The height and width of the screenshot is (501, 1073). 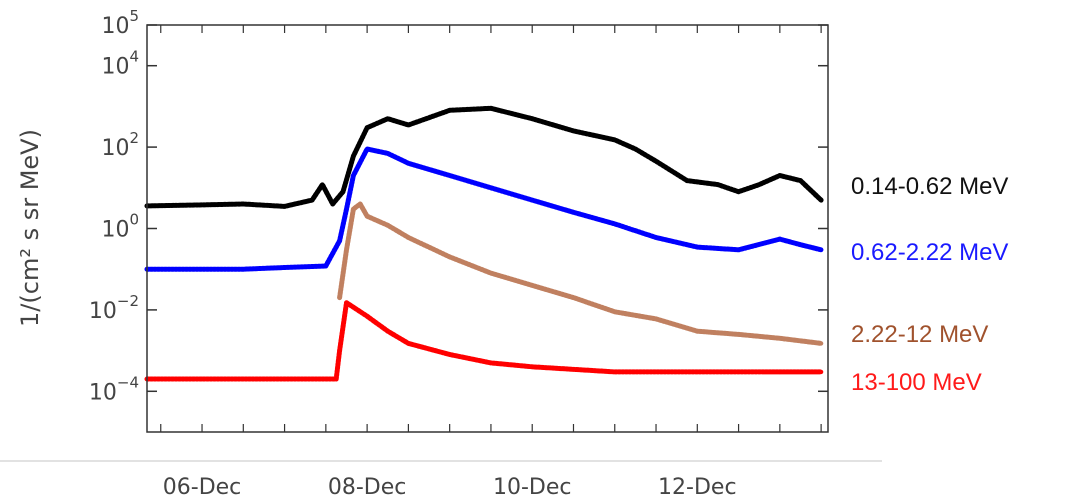 I want to click on legend-entry: 13-100 MeV, so click(x=916, y=382).